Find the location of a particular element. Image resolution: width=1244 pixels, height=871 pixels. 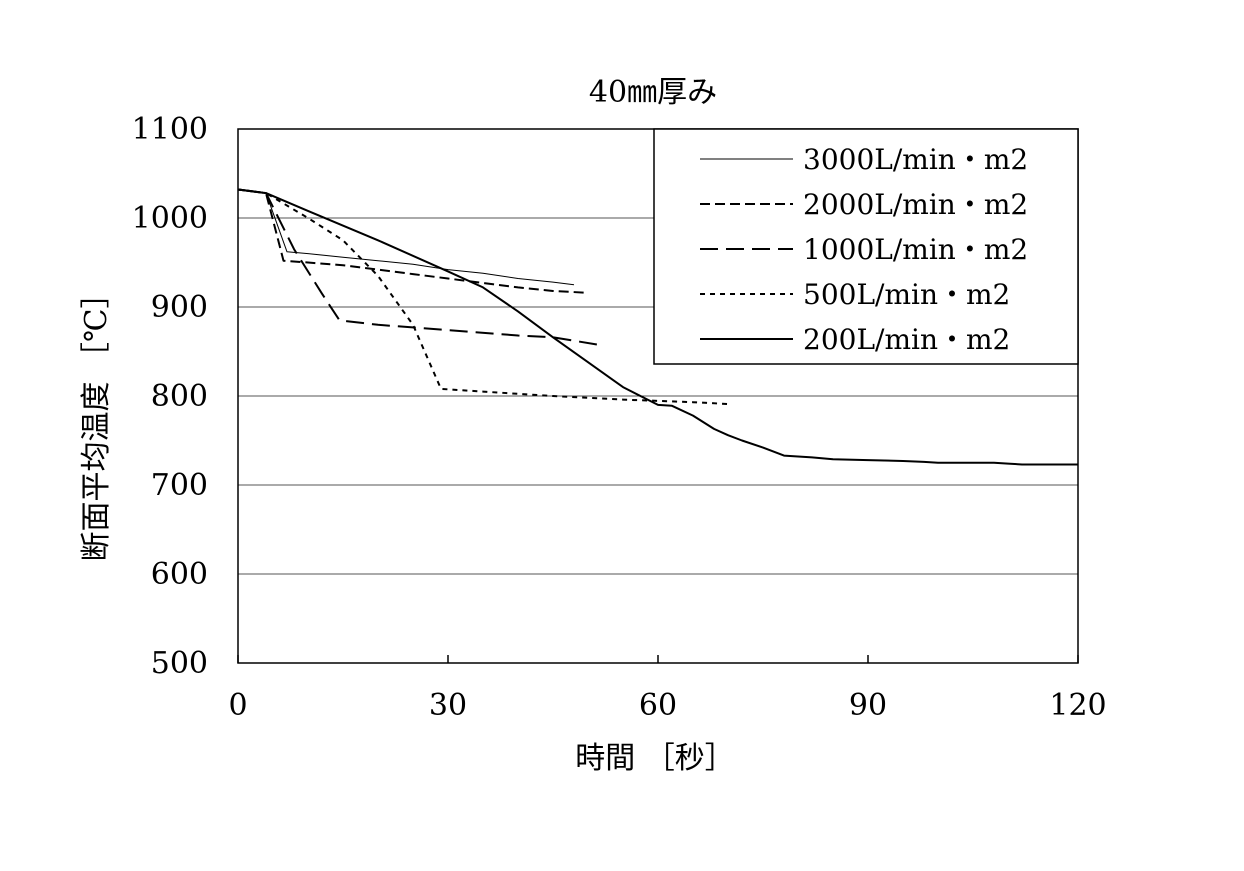

y-tick-label: 900 is located at coordinates (179, 307).